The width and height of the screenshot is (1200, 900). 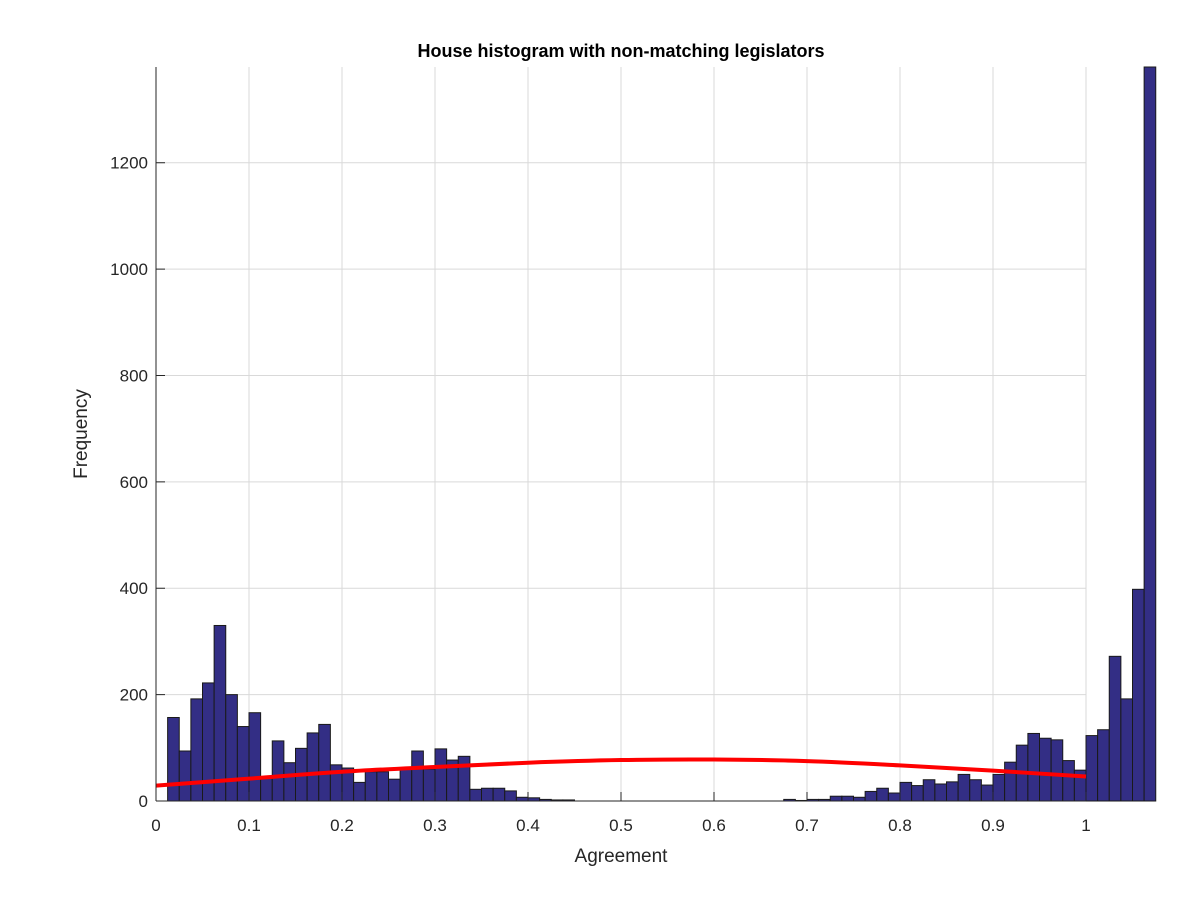 I want to click on x-tick-label: 1, so click(x=1085, y=825).